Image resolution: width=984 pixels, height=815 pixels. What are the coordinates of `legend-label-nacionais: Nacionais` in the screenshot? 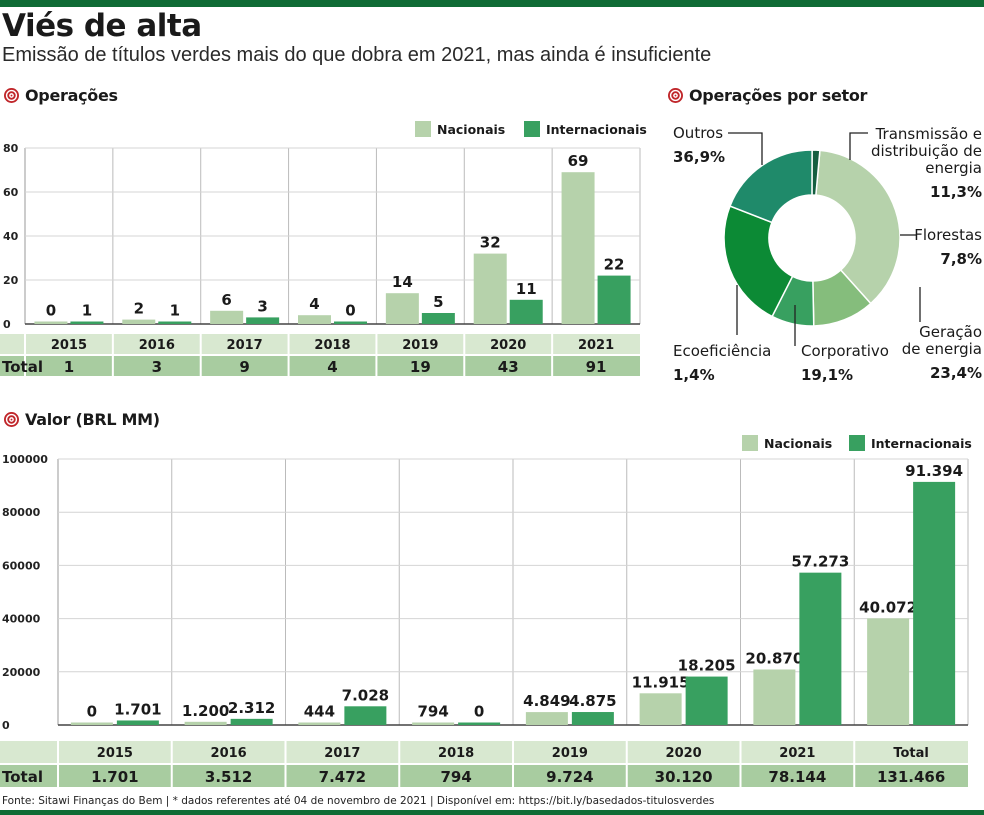 It's located at (471, 129).